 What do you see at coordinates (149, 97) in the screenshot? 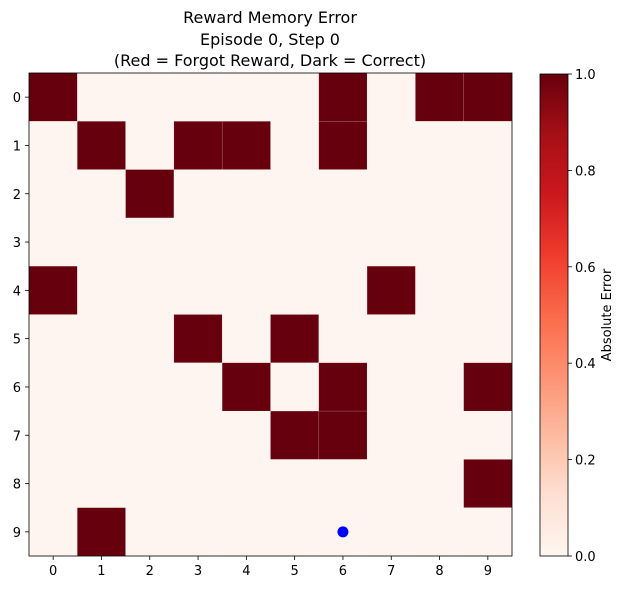
I see `heatmap-cell-r0-c2` at bounding box center [149, 97].